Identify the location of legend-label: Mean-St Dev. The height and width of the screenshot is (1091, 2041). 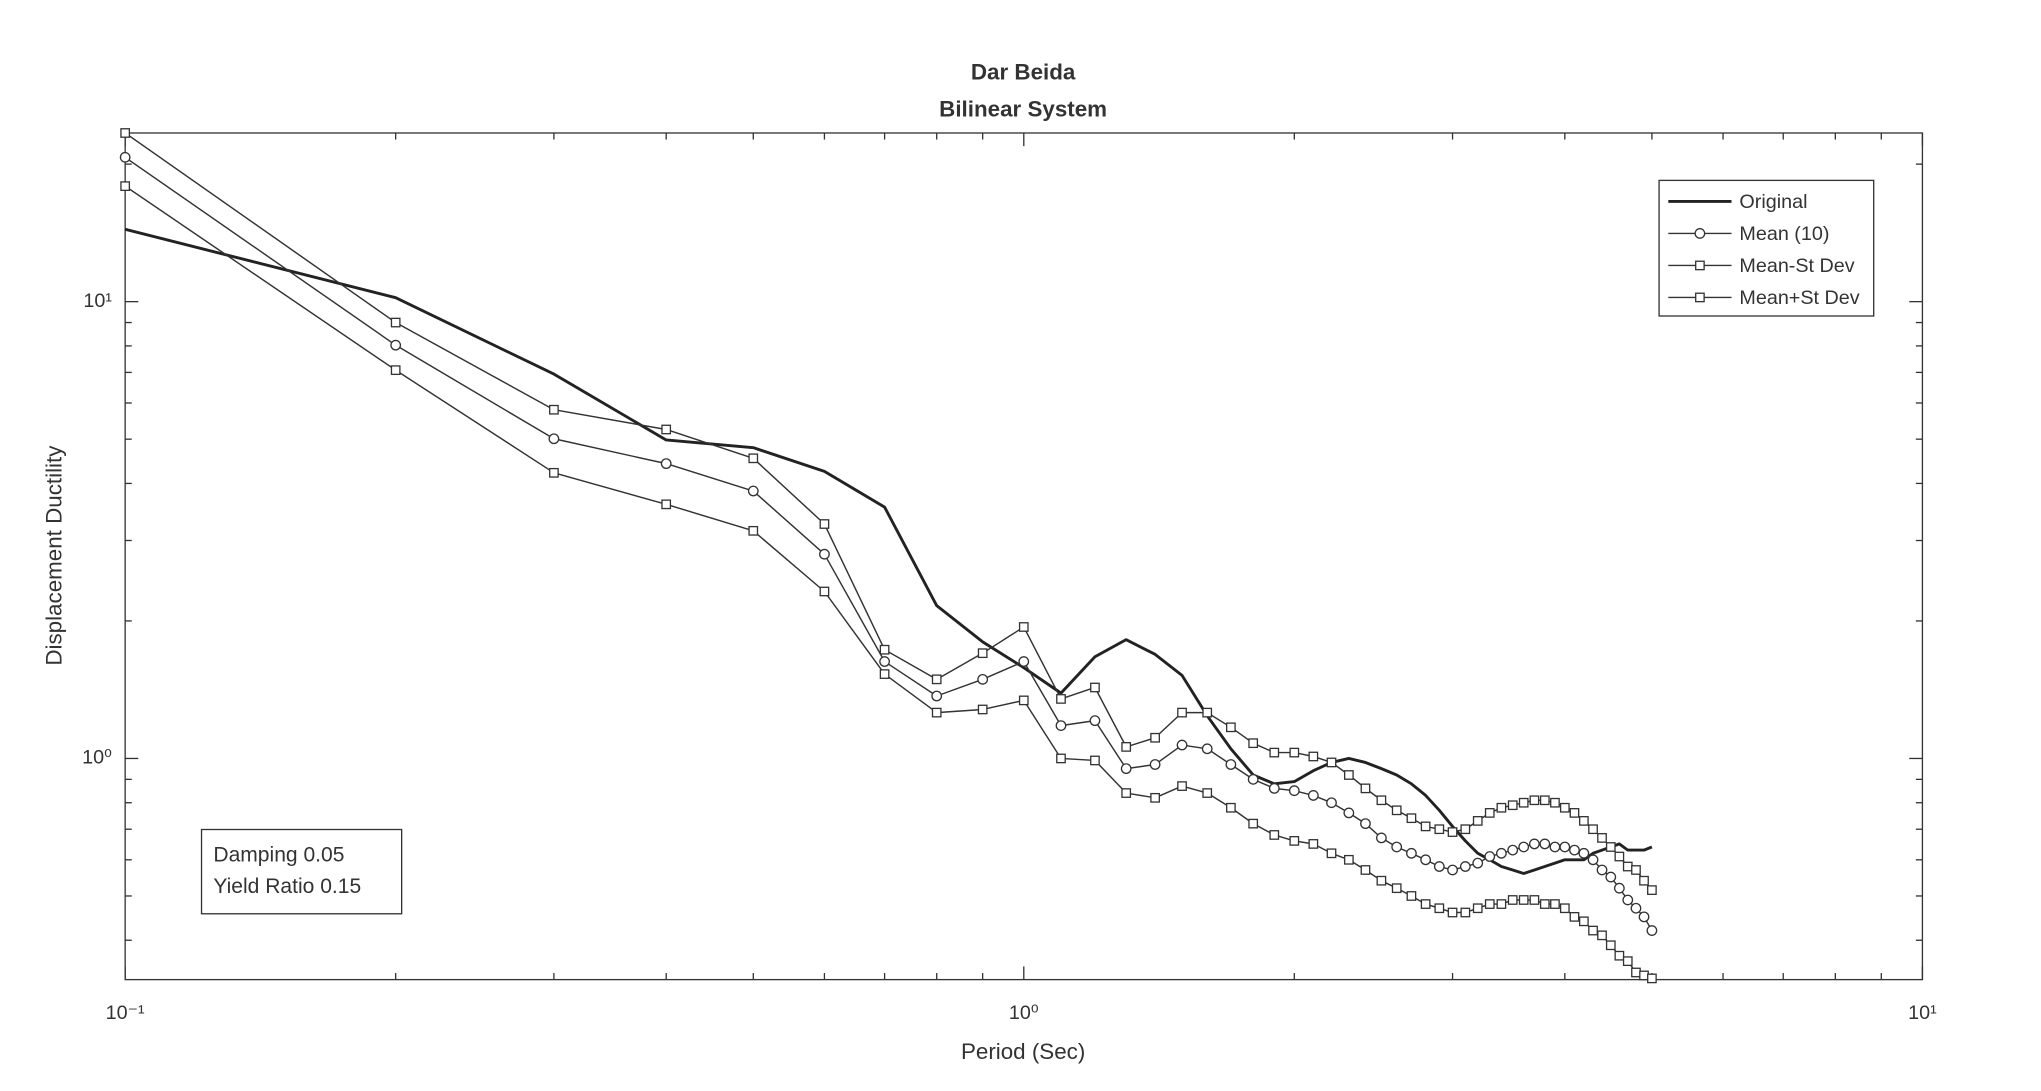
(1796, 266).